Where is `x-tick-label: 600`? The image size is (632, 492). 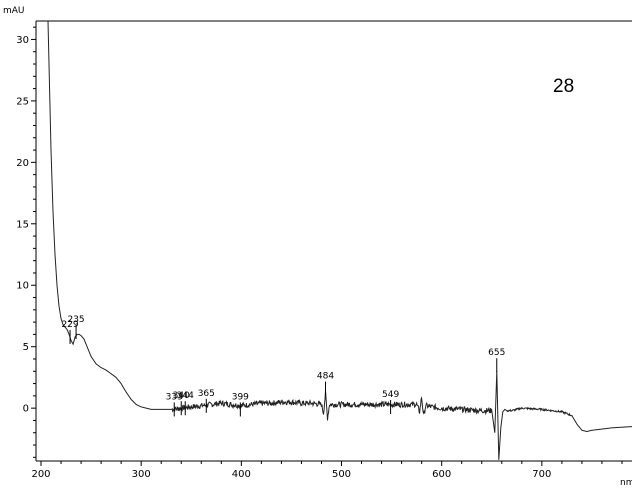
x-tick-label: 600 is located at coordinates (441, 474).